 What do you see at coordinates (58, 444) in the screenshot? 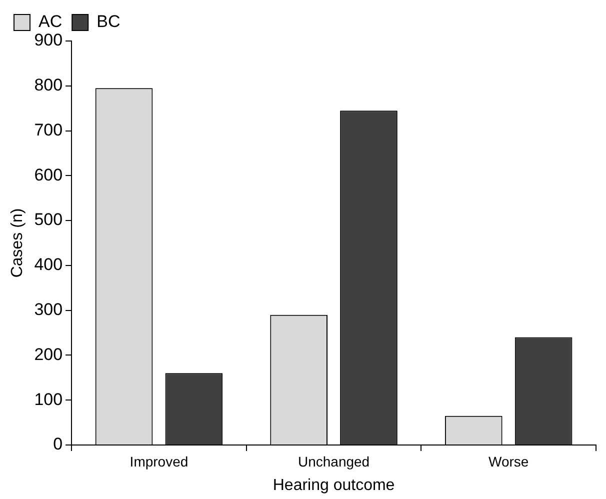
I see `y-tick-label: 0` at bounding box center [58, 444].